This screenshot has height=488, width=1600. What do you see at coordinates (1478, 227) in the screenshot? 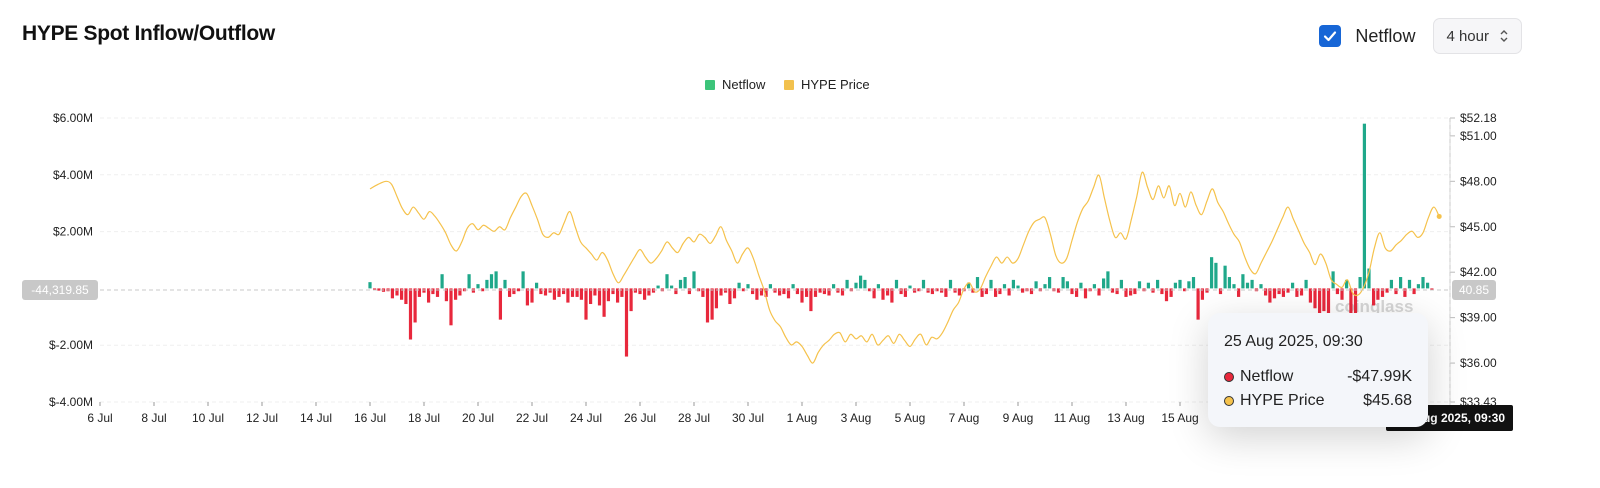
I see `right-tick-label: $45.00` at bounding box center [1478, 227].